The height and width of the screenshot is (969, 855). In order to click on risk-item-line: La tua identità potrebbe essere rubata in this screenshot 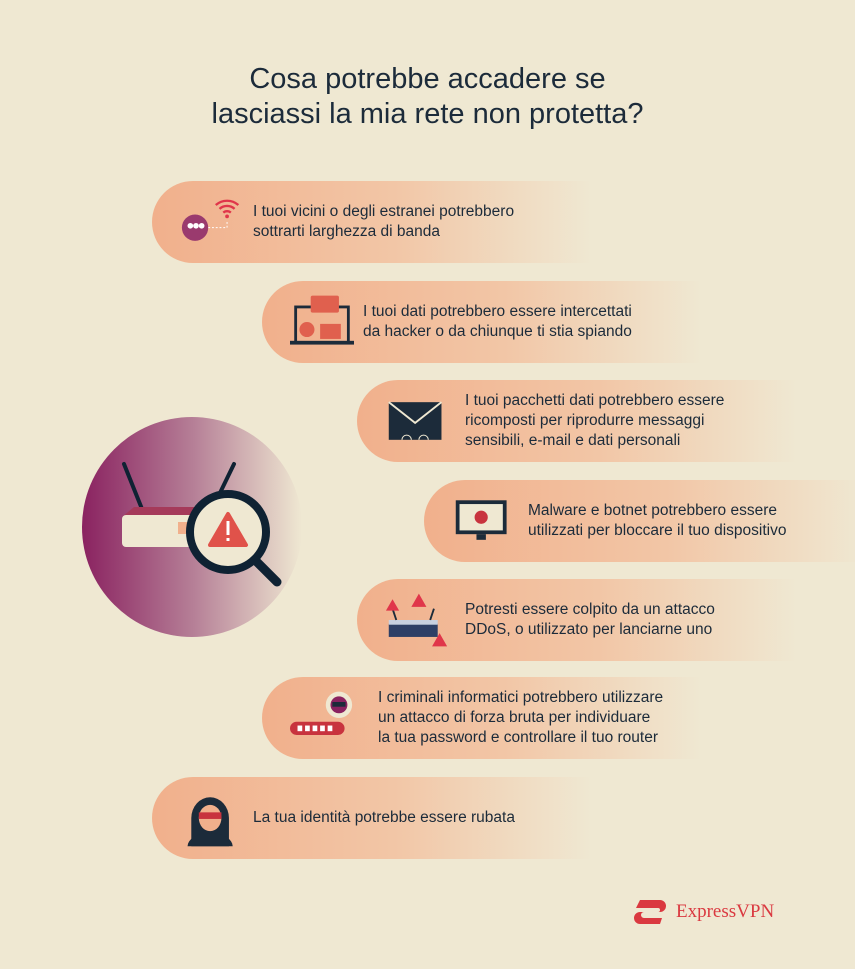, I will do `click(384, 817)`.